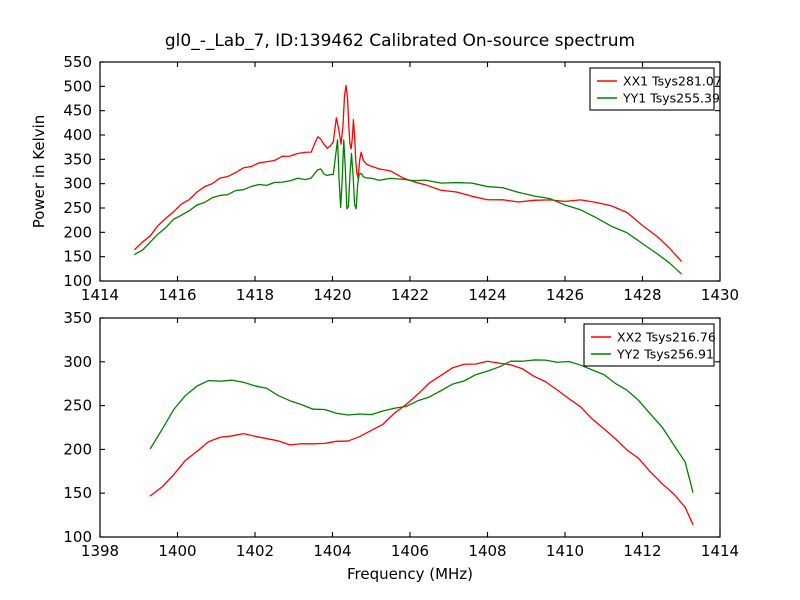 This screenshot has height=600, width=800. Describe the element at coordinates (720, 295) in the screenshot. I see `x-tick-label: 1430` at that location.